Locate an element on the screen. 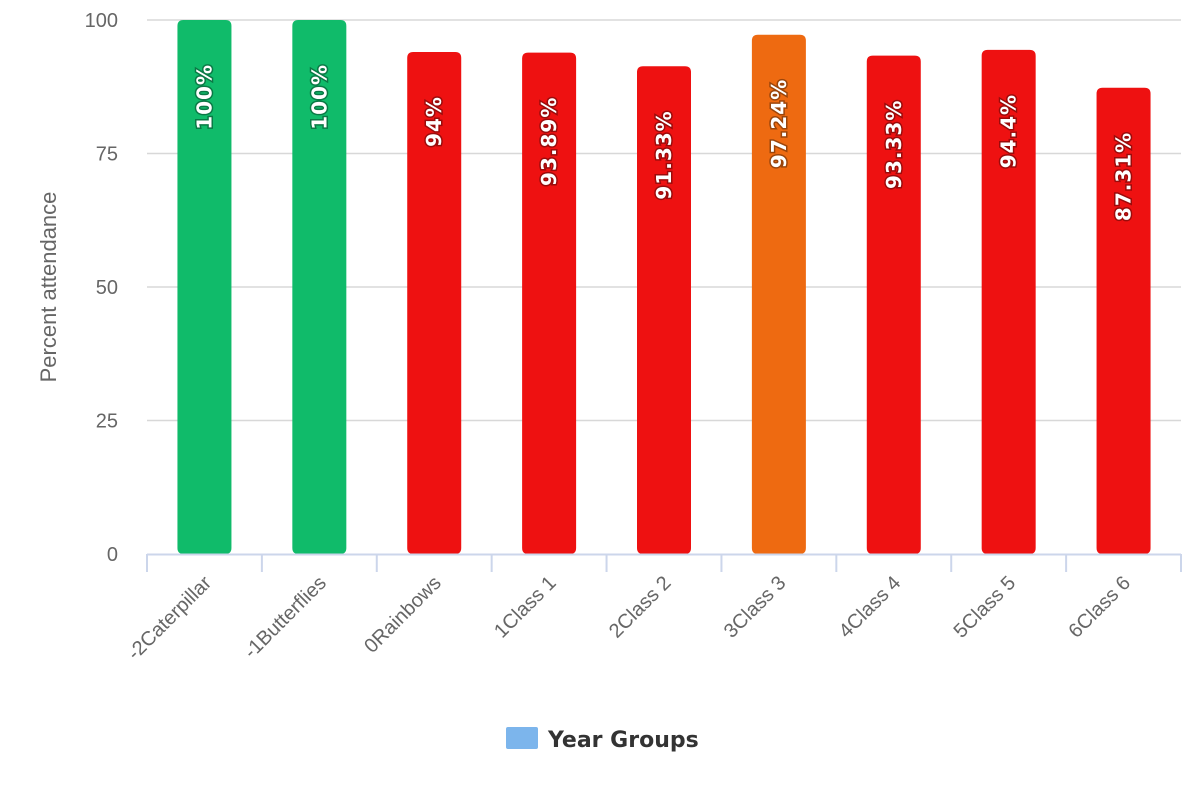 This screenshot has width=1200, height=800. x-tick-label: -1Butterflies is located at coordinates (285, 617).